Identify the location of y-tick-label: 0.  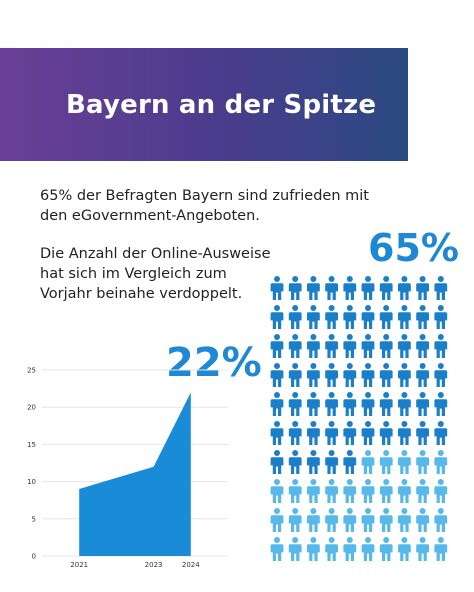
(34, 557).